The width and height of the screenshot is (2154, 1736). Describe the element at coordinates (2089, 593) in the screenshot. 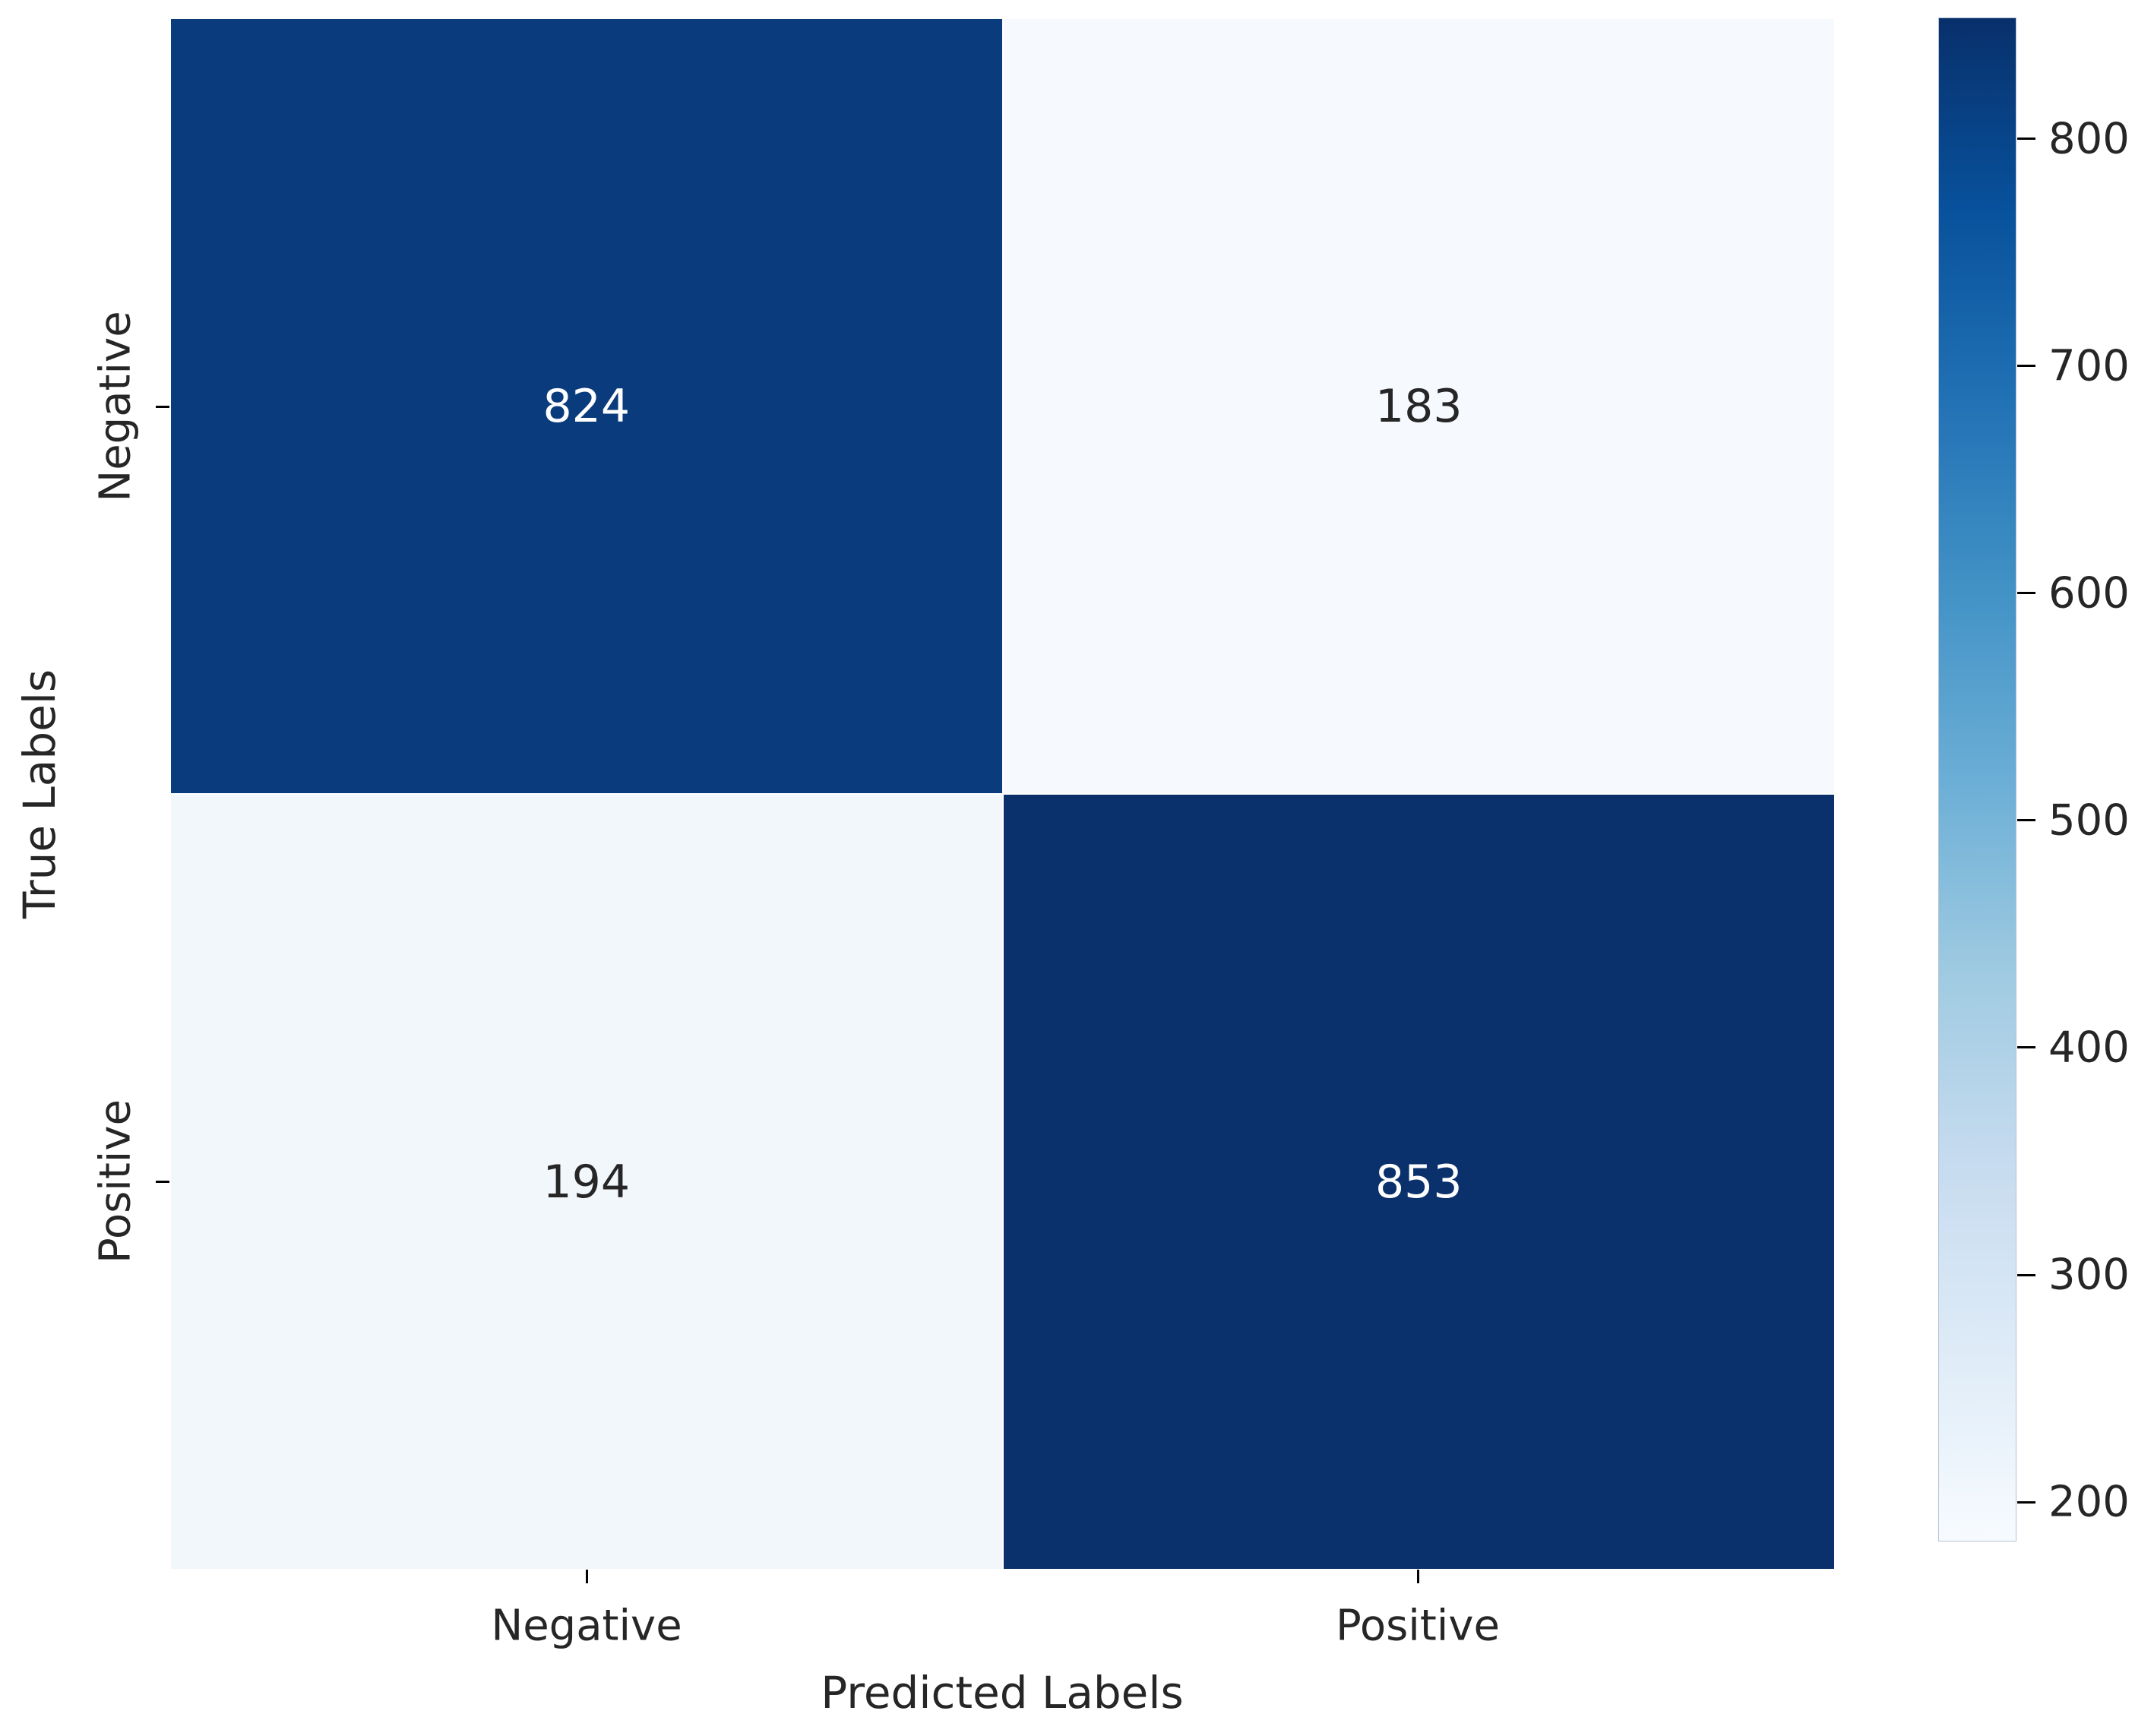

I see `colorbar-tick-label: 600` at that location.